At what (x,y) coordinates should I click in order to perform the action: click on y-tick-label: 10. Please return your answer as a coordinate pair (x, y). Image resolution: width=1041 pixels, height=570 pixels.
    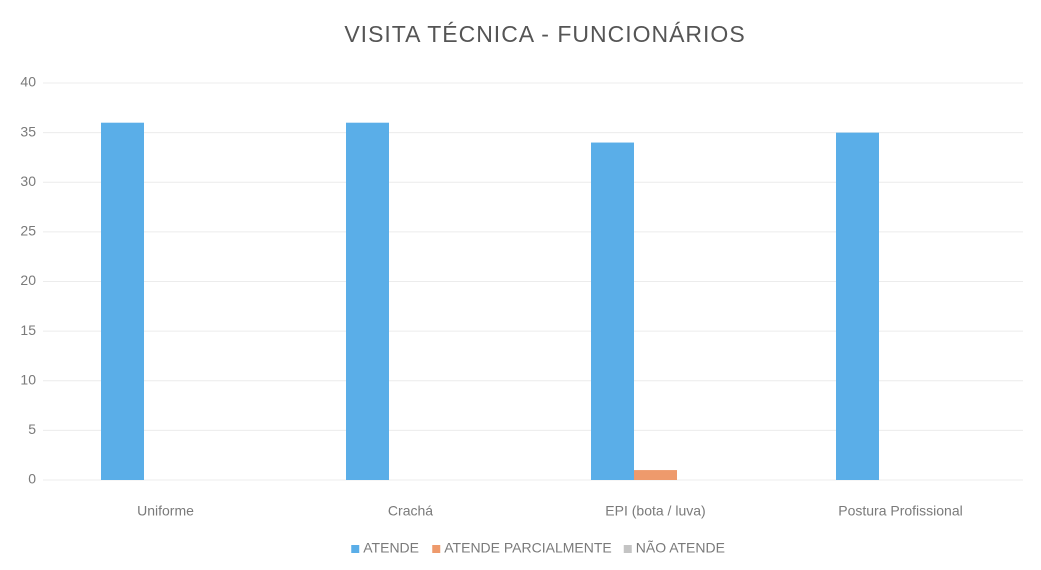
    Looking at the image, I should click on (28, 379).